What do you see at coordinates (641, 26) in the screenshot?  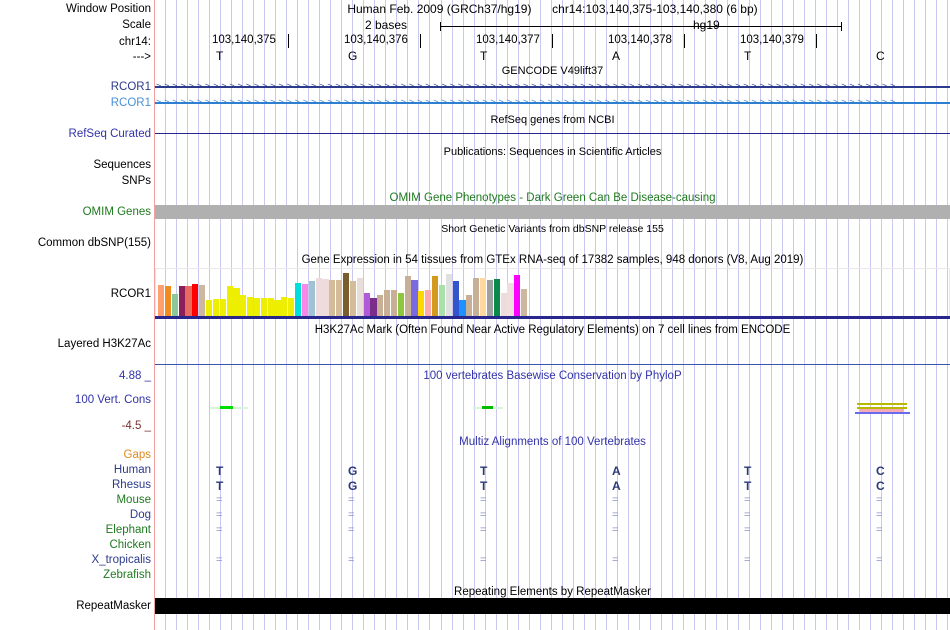 I see `scale-bar-line` at bounding box center [641, 26].